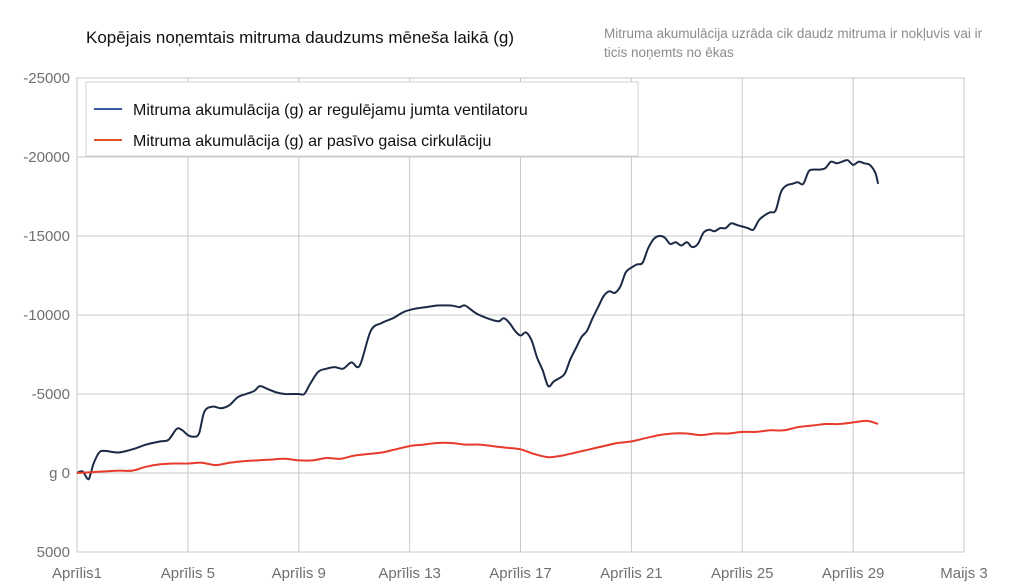 The width and height of the screenshot is (1024, 587). I want to click on series-line-passive, so click(477, 446).